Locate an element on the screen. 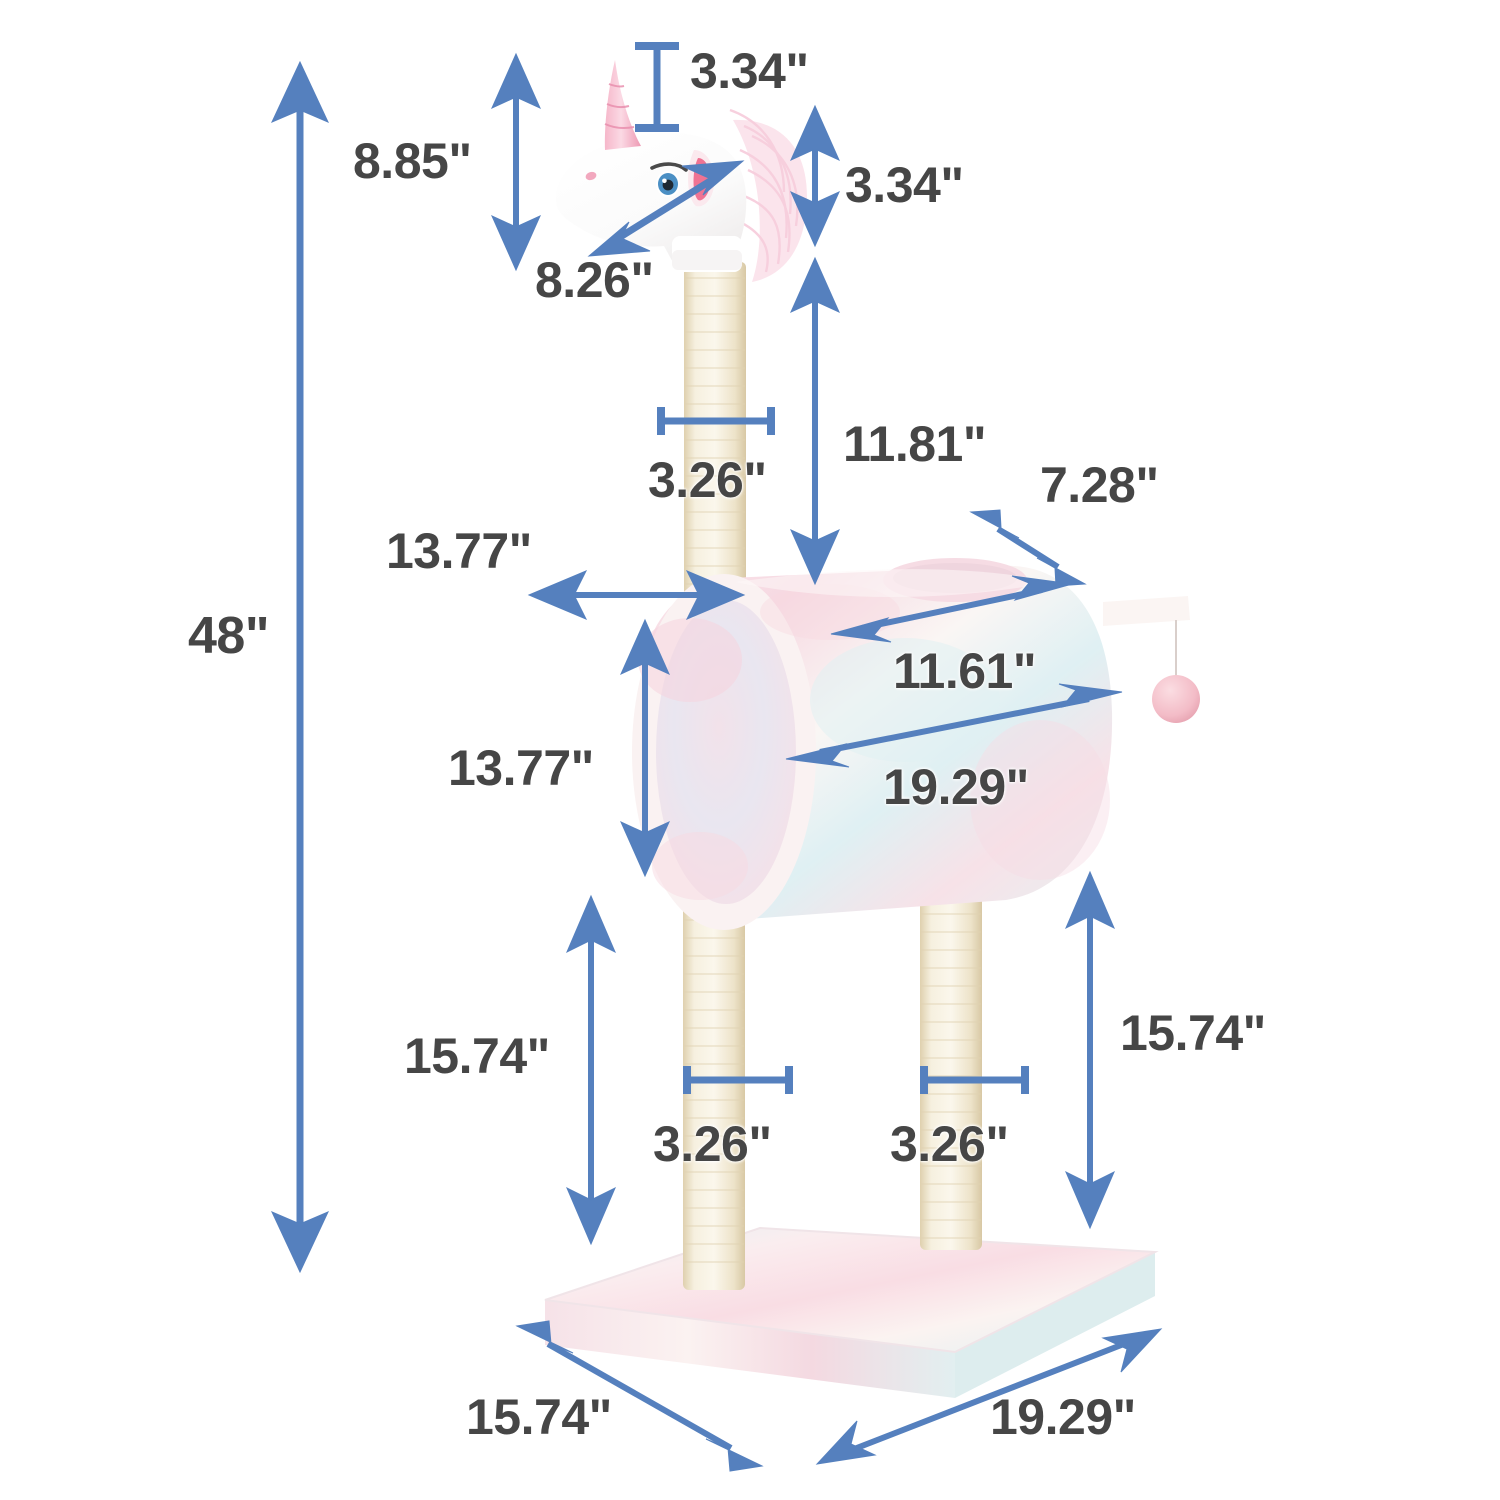  leg-diameter-right-ibeam is located at coordinates (974, 1080).